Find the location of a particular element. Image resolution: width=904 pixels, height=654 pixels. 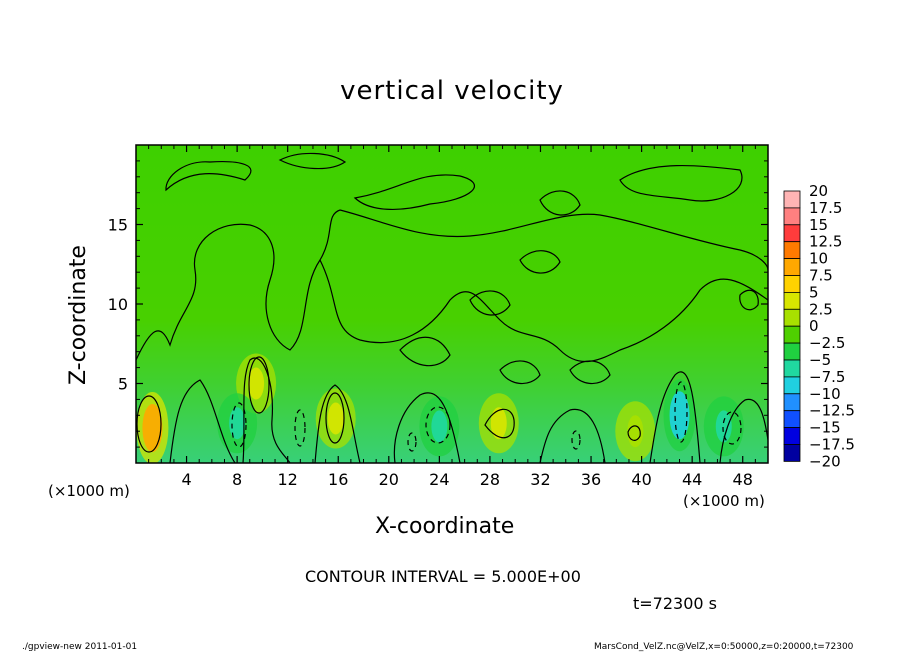

colorbar-label: 0 is located at coordinates (814, 326).